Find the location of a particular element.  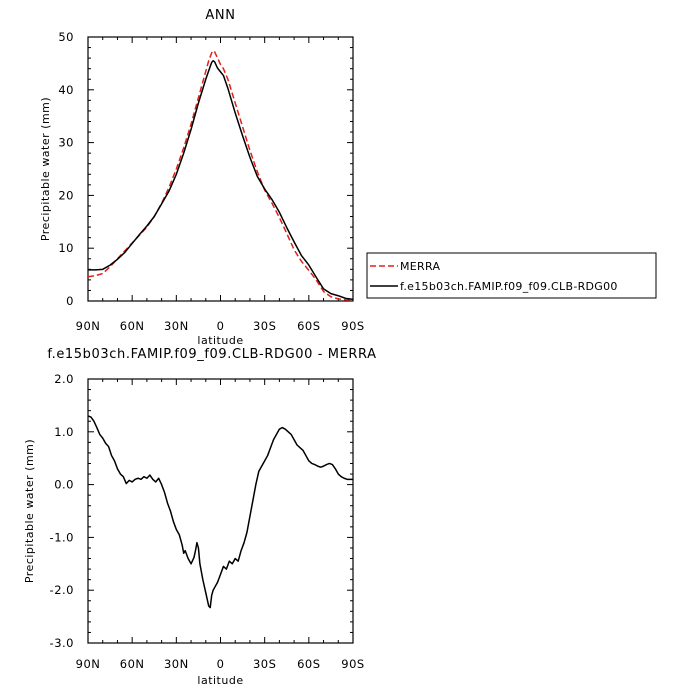

y-tick-label: -1.0 is located at coordinates (62, 537).